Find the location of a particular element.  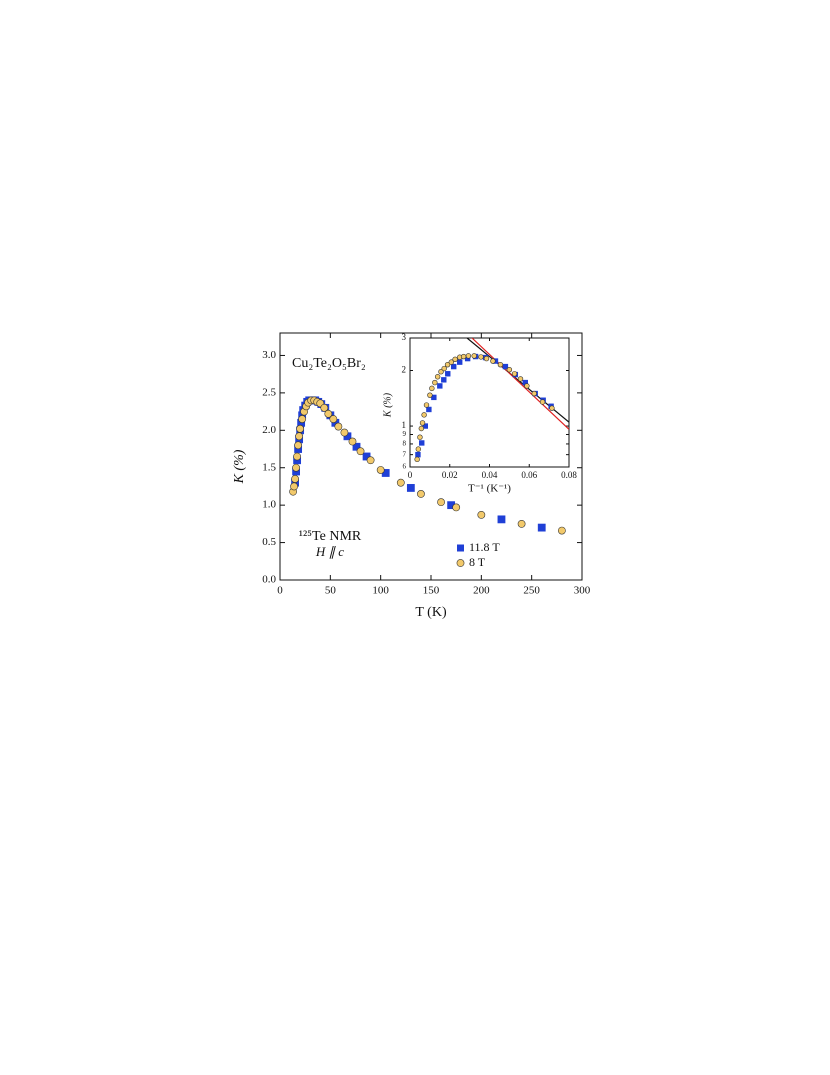

y-tick-label: 0.5 is located at coordinates (269, 542).